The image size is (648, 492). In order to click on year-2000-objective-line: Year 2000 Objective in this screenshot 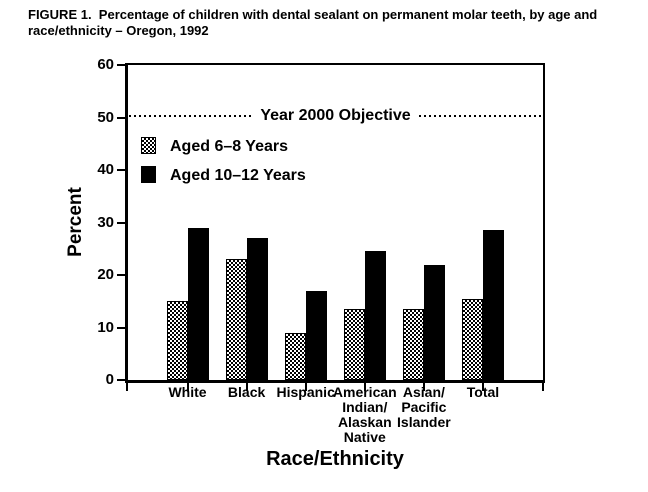, I will do `click(335, 116)`.